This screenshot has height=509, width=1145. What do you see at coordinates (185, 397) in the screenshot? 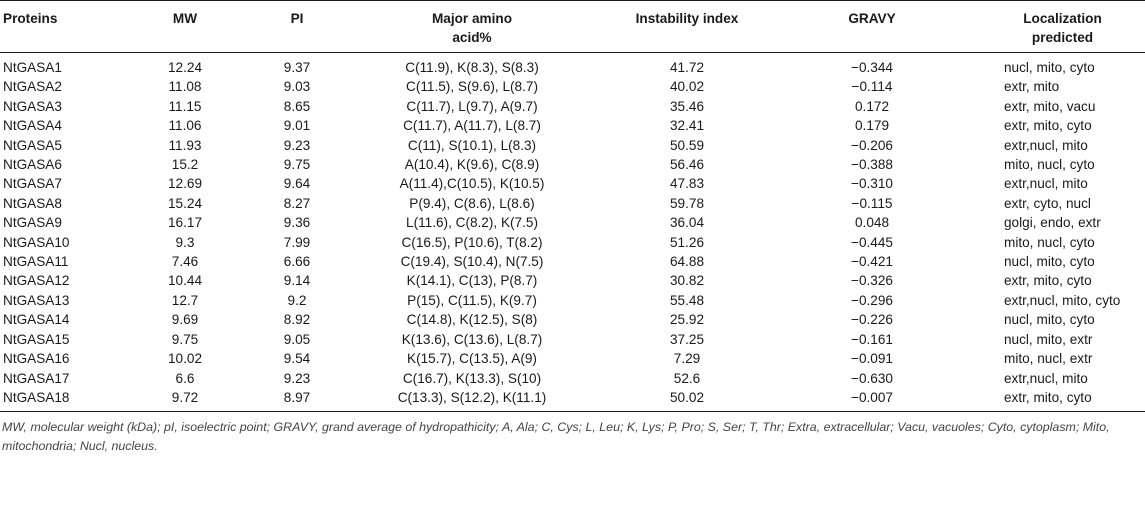
I see `cell-mw: 9.72` at bounding box center [185, 397].